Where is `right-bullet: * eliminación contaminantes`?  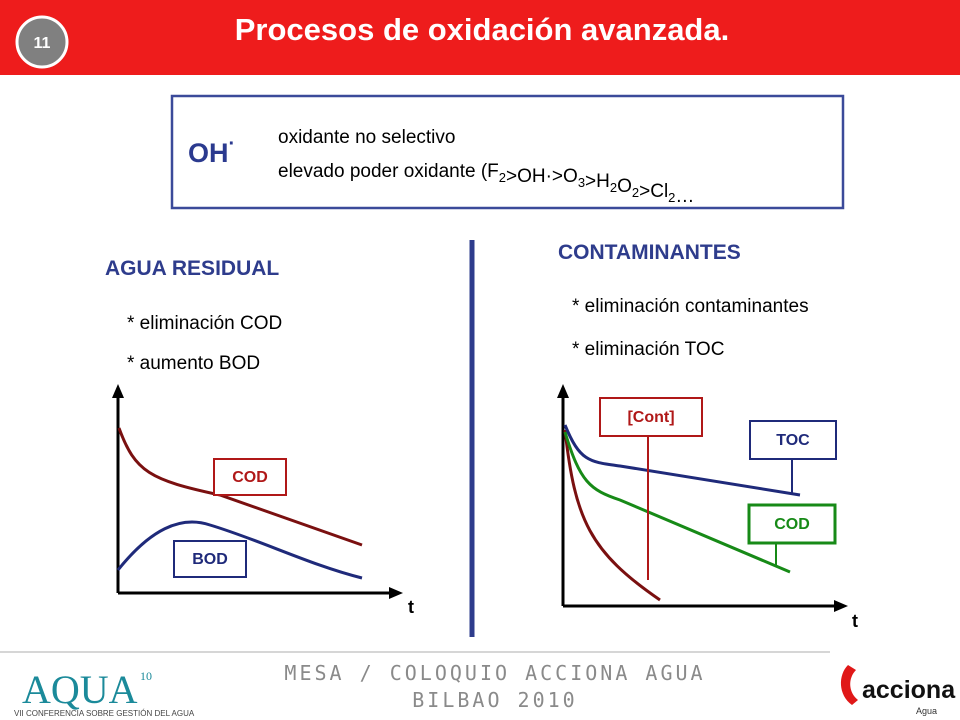
right-bullet: * eliminación contaminantes is located at coordinates (690, 306).